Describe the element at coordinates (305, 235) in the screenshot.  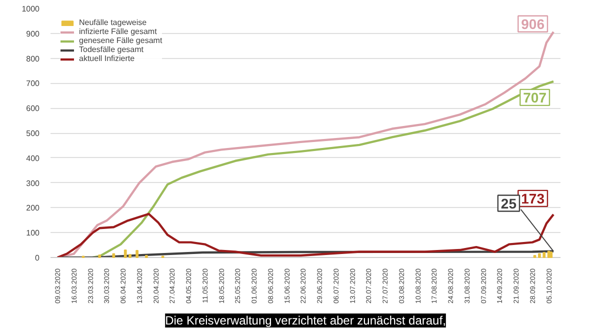
I see `line-series` at that location.